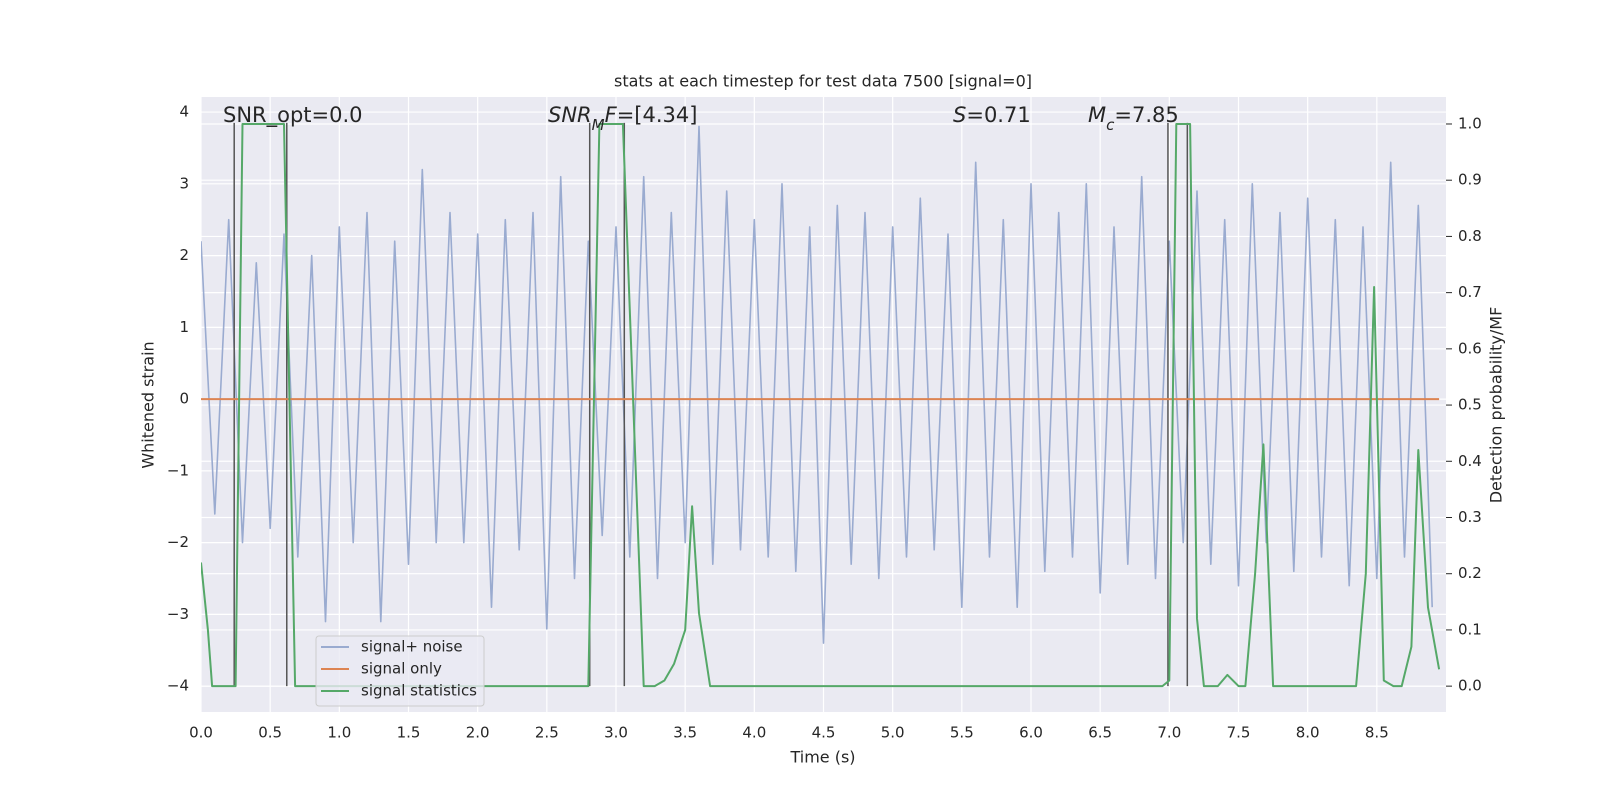 The image size is (1600, 800). Describe the element at coordinates (478, 733) in the screenshot. I see `x-tick-label: 2.0` at that location.